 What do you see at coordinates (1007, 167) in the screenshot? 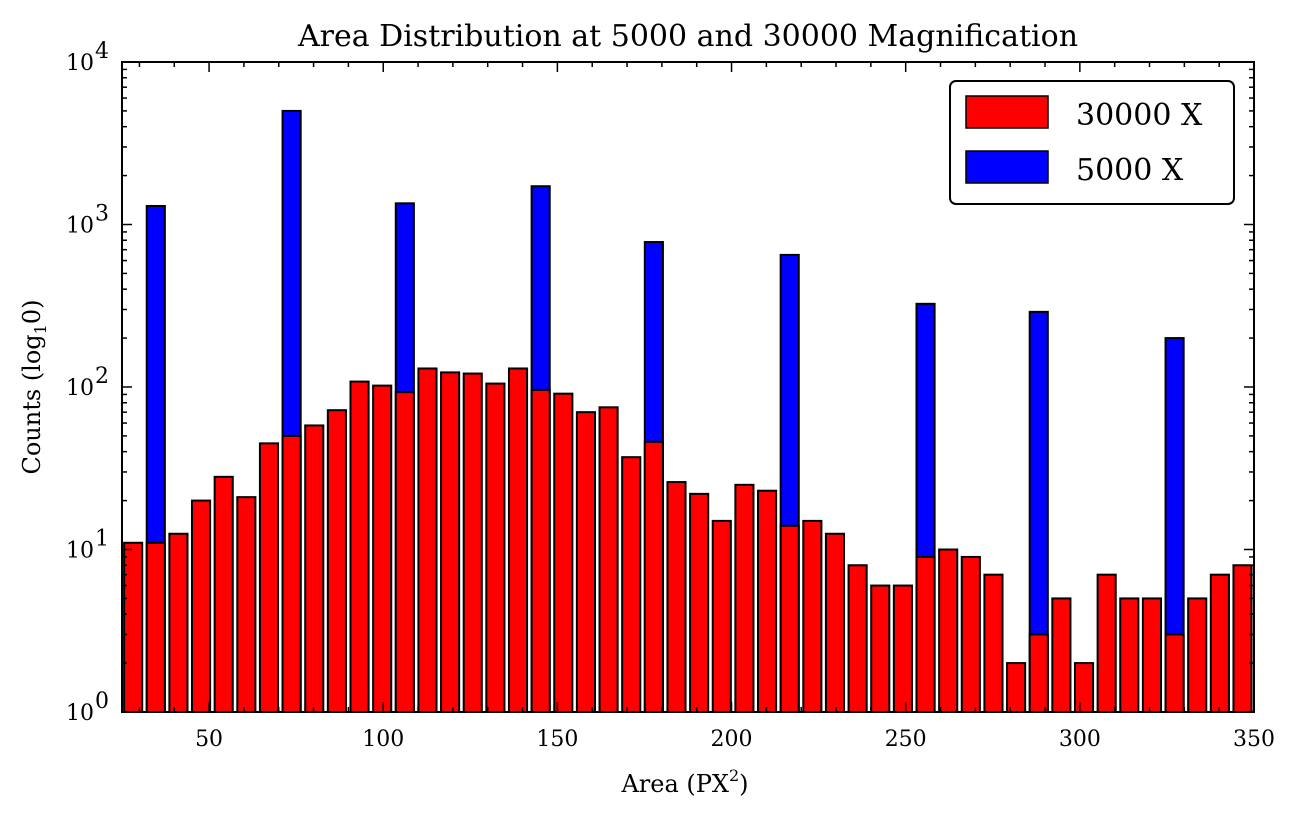
I see `legend-swatch-5000x` at bounding box center [1007, 167].